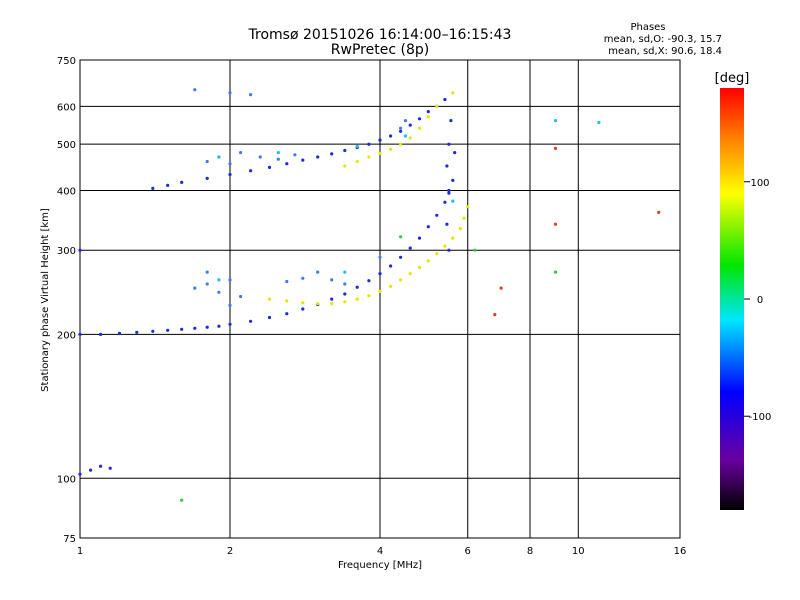  I want to click on colorbar-ticks: 100 0 -100, so click(757, 300).